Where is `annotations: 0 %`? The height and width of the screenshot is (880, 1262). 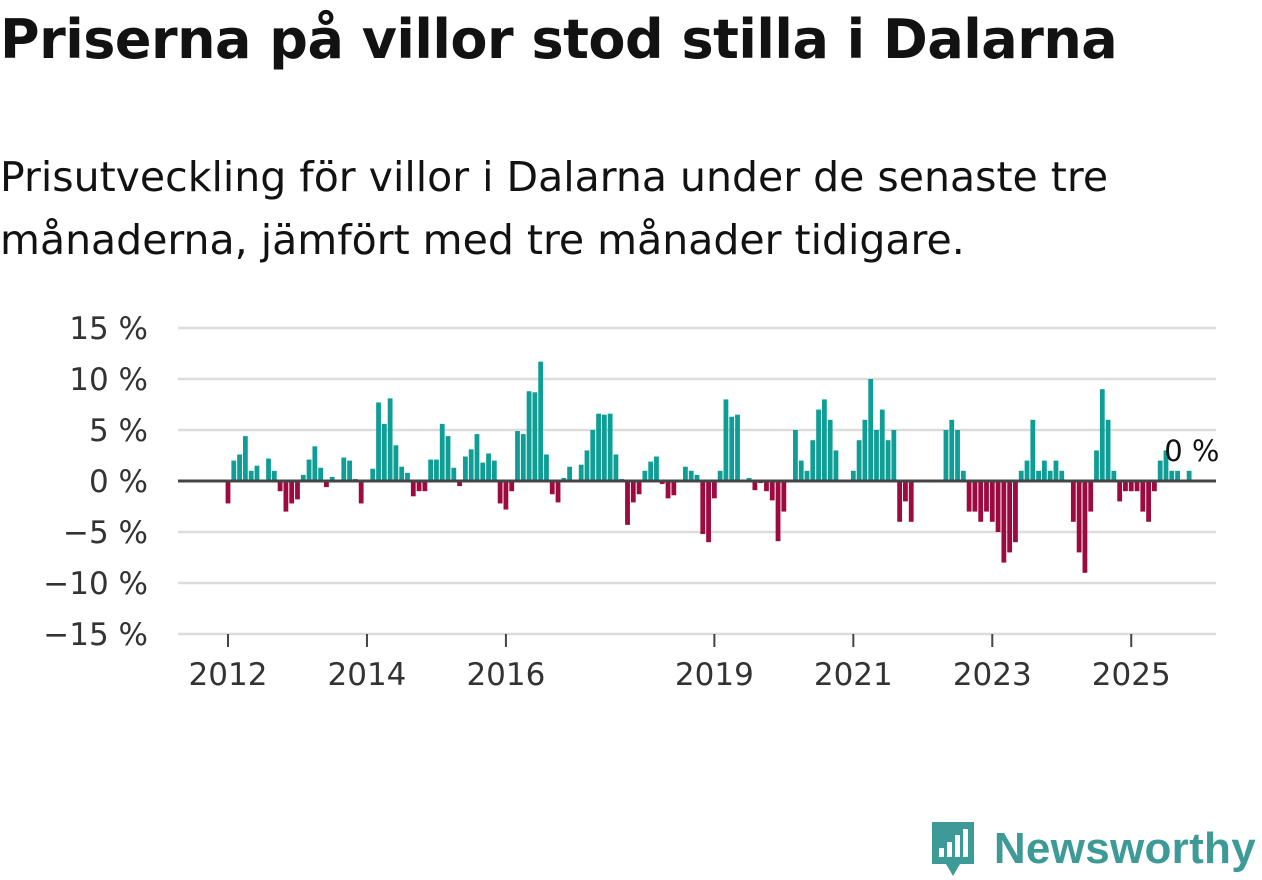
annotations: 0 % is located at coordinates (1191, 451).